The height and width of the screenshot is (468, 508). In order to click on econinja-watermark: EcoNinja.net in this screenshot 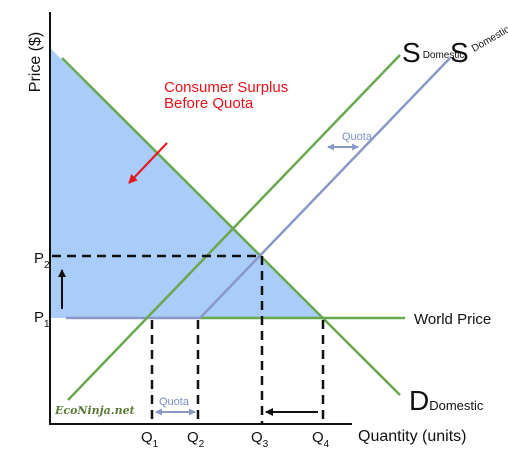, I will do `click(94, 410)`.